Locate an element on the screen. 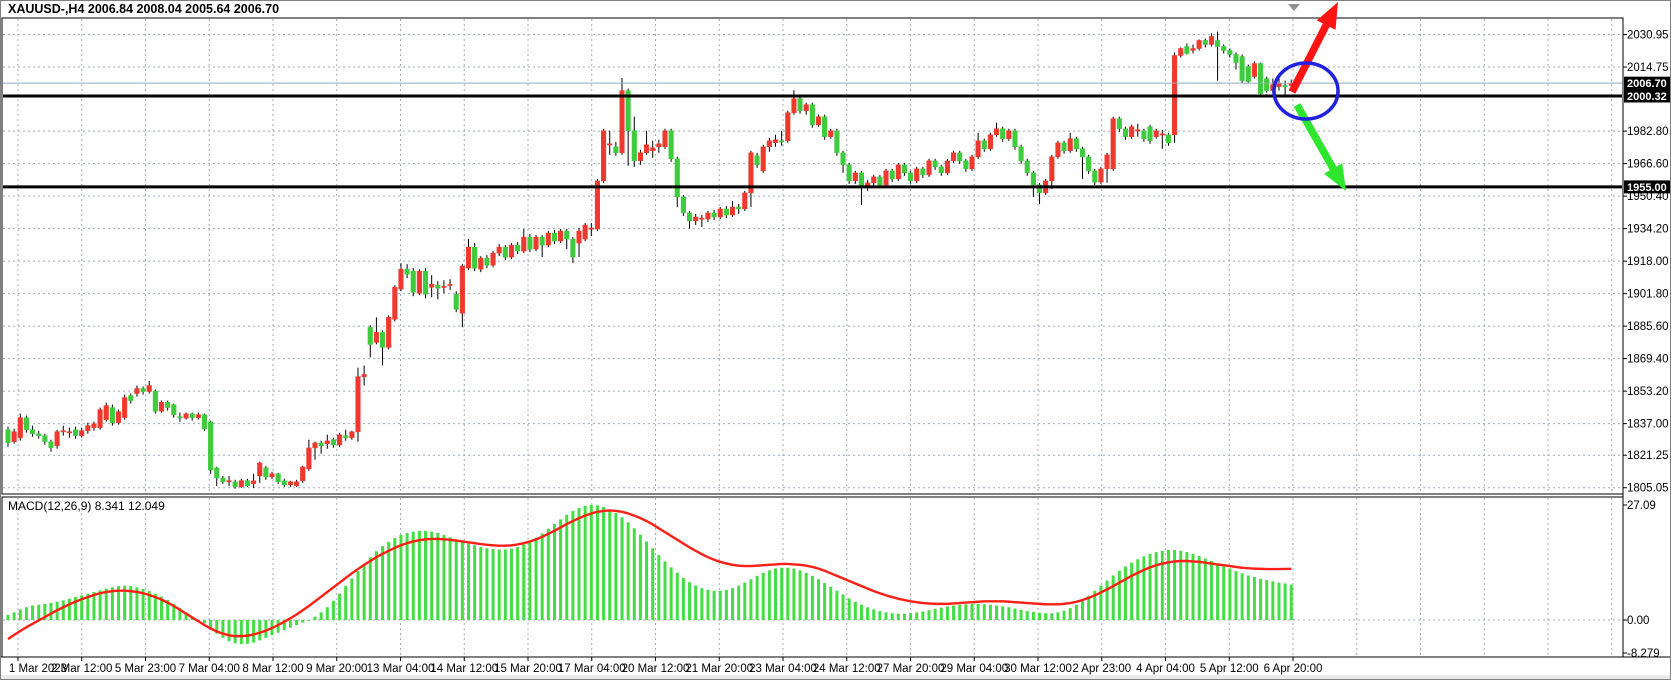 This screenshot has width=1671, height=680. time-axis-label: 15 Mar 20:00 is located at coordinates (528, 669).